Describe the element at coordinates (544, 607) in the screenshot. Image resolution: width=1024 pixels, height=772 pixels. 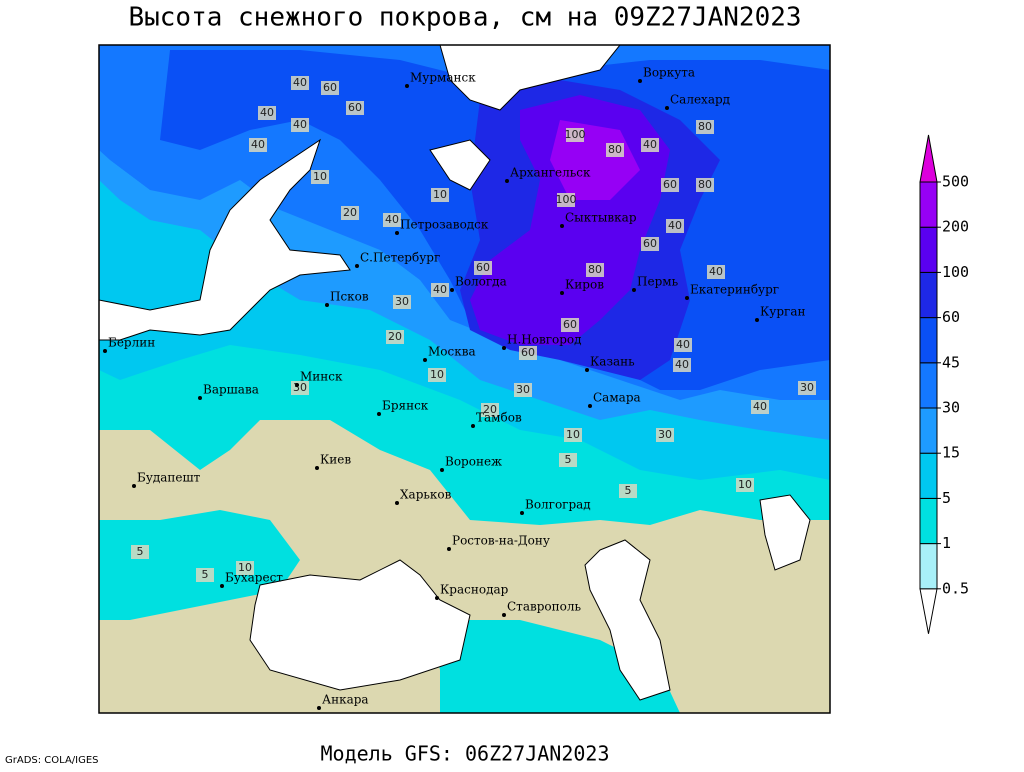
I see `city-label: Ставрополь` at that location.